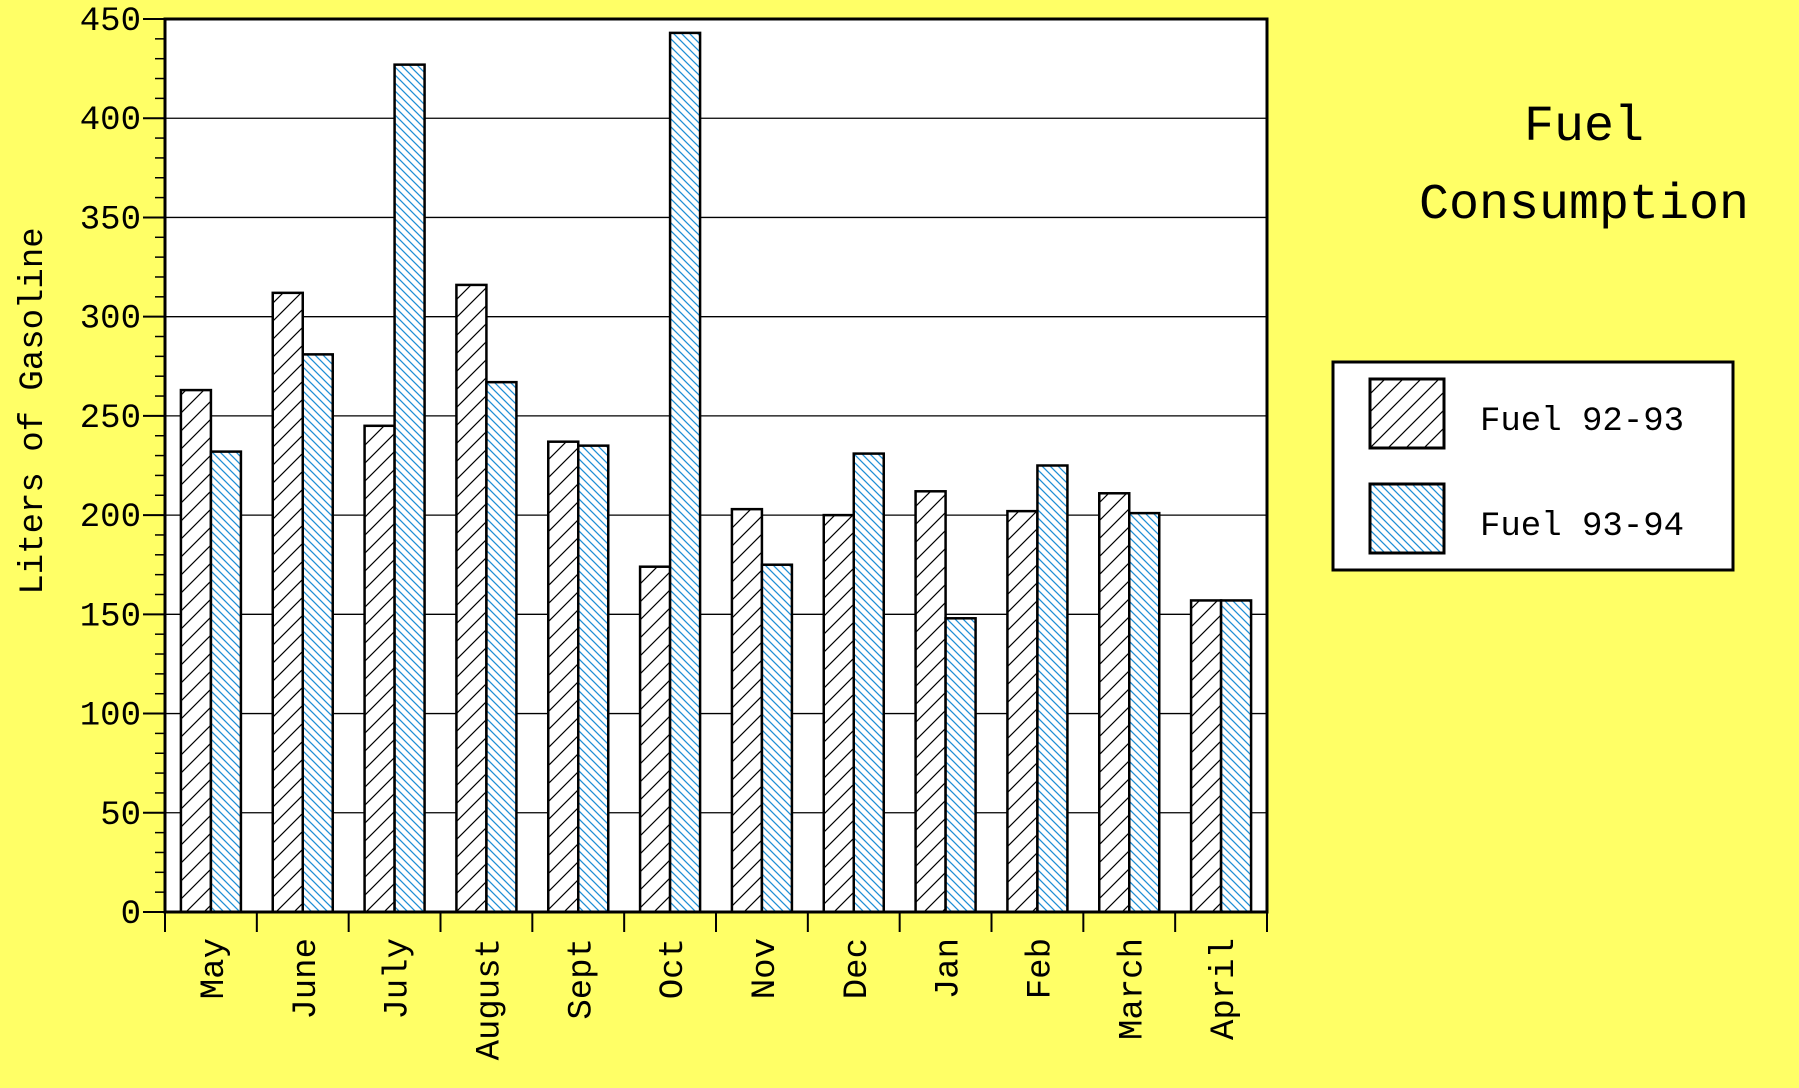 This screenshot has width=1799, height=1088. Describe the element at coordinates (120, 816) in the screenshot. I see `y-tick-label: 50` at that location.